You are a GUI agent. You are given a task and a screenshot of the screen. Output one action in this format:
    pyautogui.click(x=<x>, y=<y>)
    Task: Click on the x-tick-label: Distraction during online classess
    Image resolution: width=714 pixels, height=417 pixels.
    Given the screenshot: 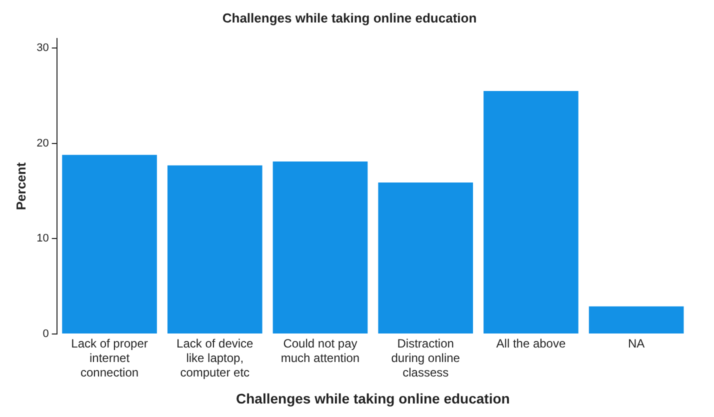 What is the action you would take?
    pyautogui.click(x=425, y=358)
    